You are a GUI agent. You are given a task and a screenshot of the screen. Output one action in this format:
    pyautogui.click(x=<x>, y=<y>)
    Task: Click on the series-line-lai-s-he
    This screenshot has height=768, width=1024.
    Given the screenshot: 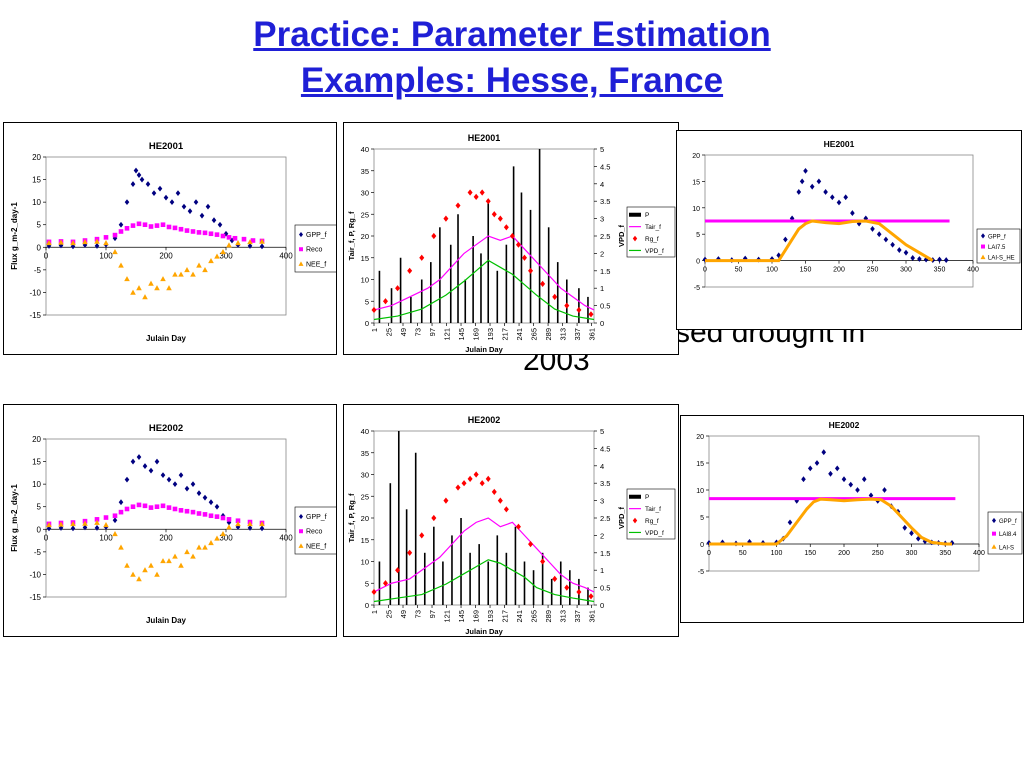 What is the action you would take?
    pyautogui.click(x=819, y=241)
    